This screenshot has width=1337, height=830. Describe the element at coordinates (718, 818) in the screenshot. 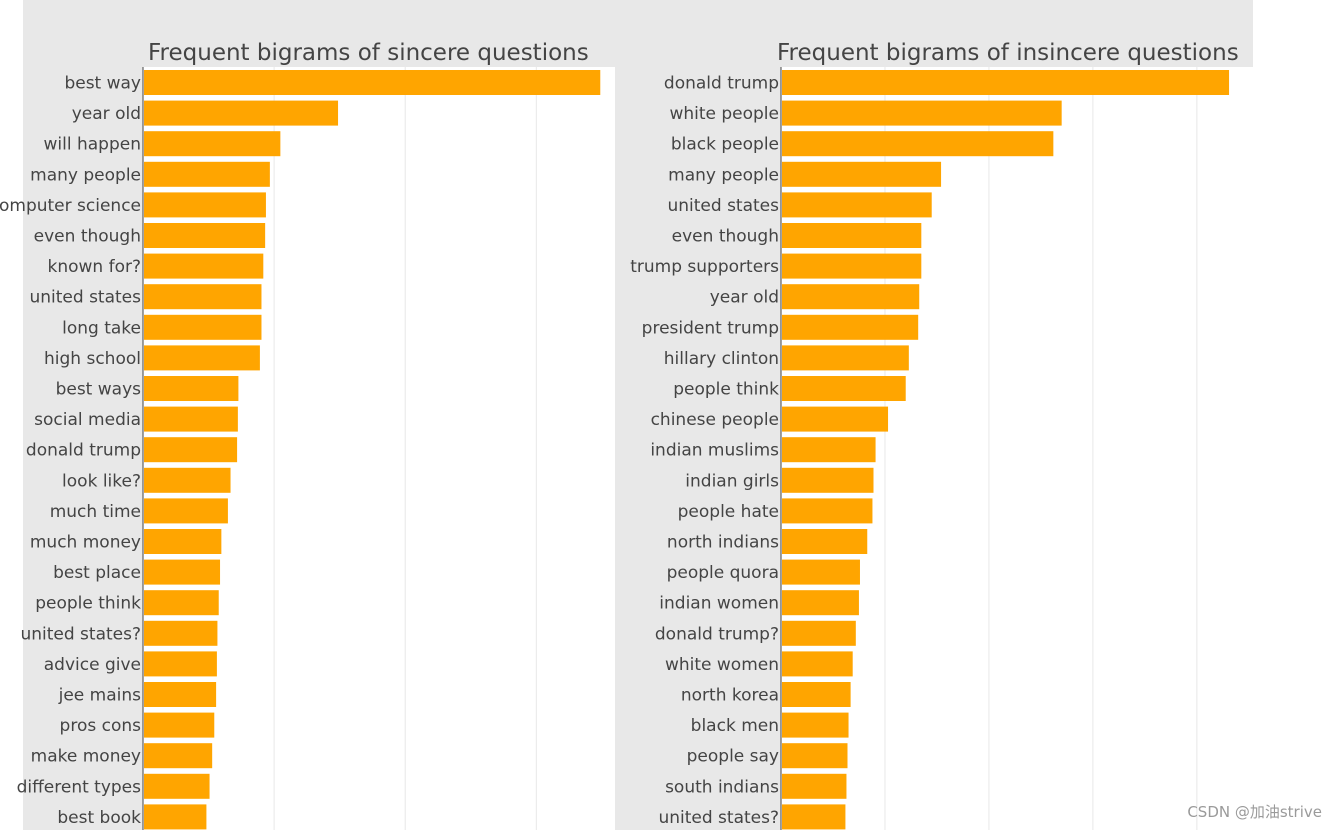

I see `insincere-category-label: united states?` at that location.